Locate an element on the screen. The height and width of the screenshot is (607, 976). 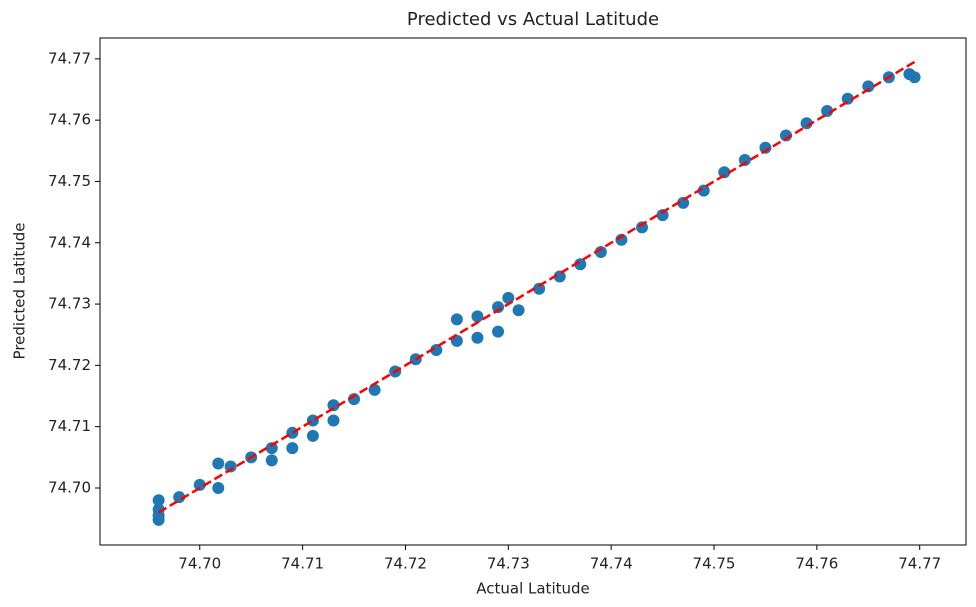
x-tick-label: 74.76 is located at coordinates (816, 564).